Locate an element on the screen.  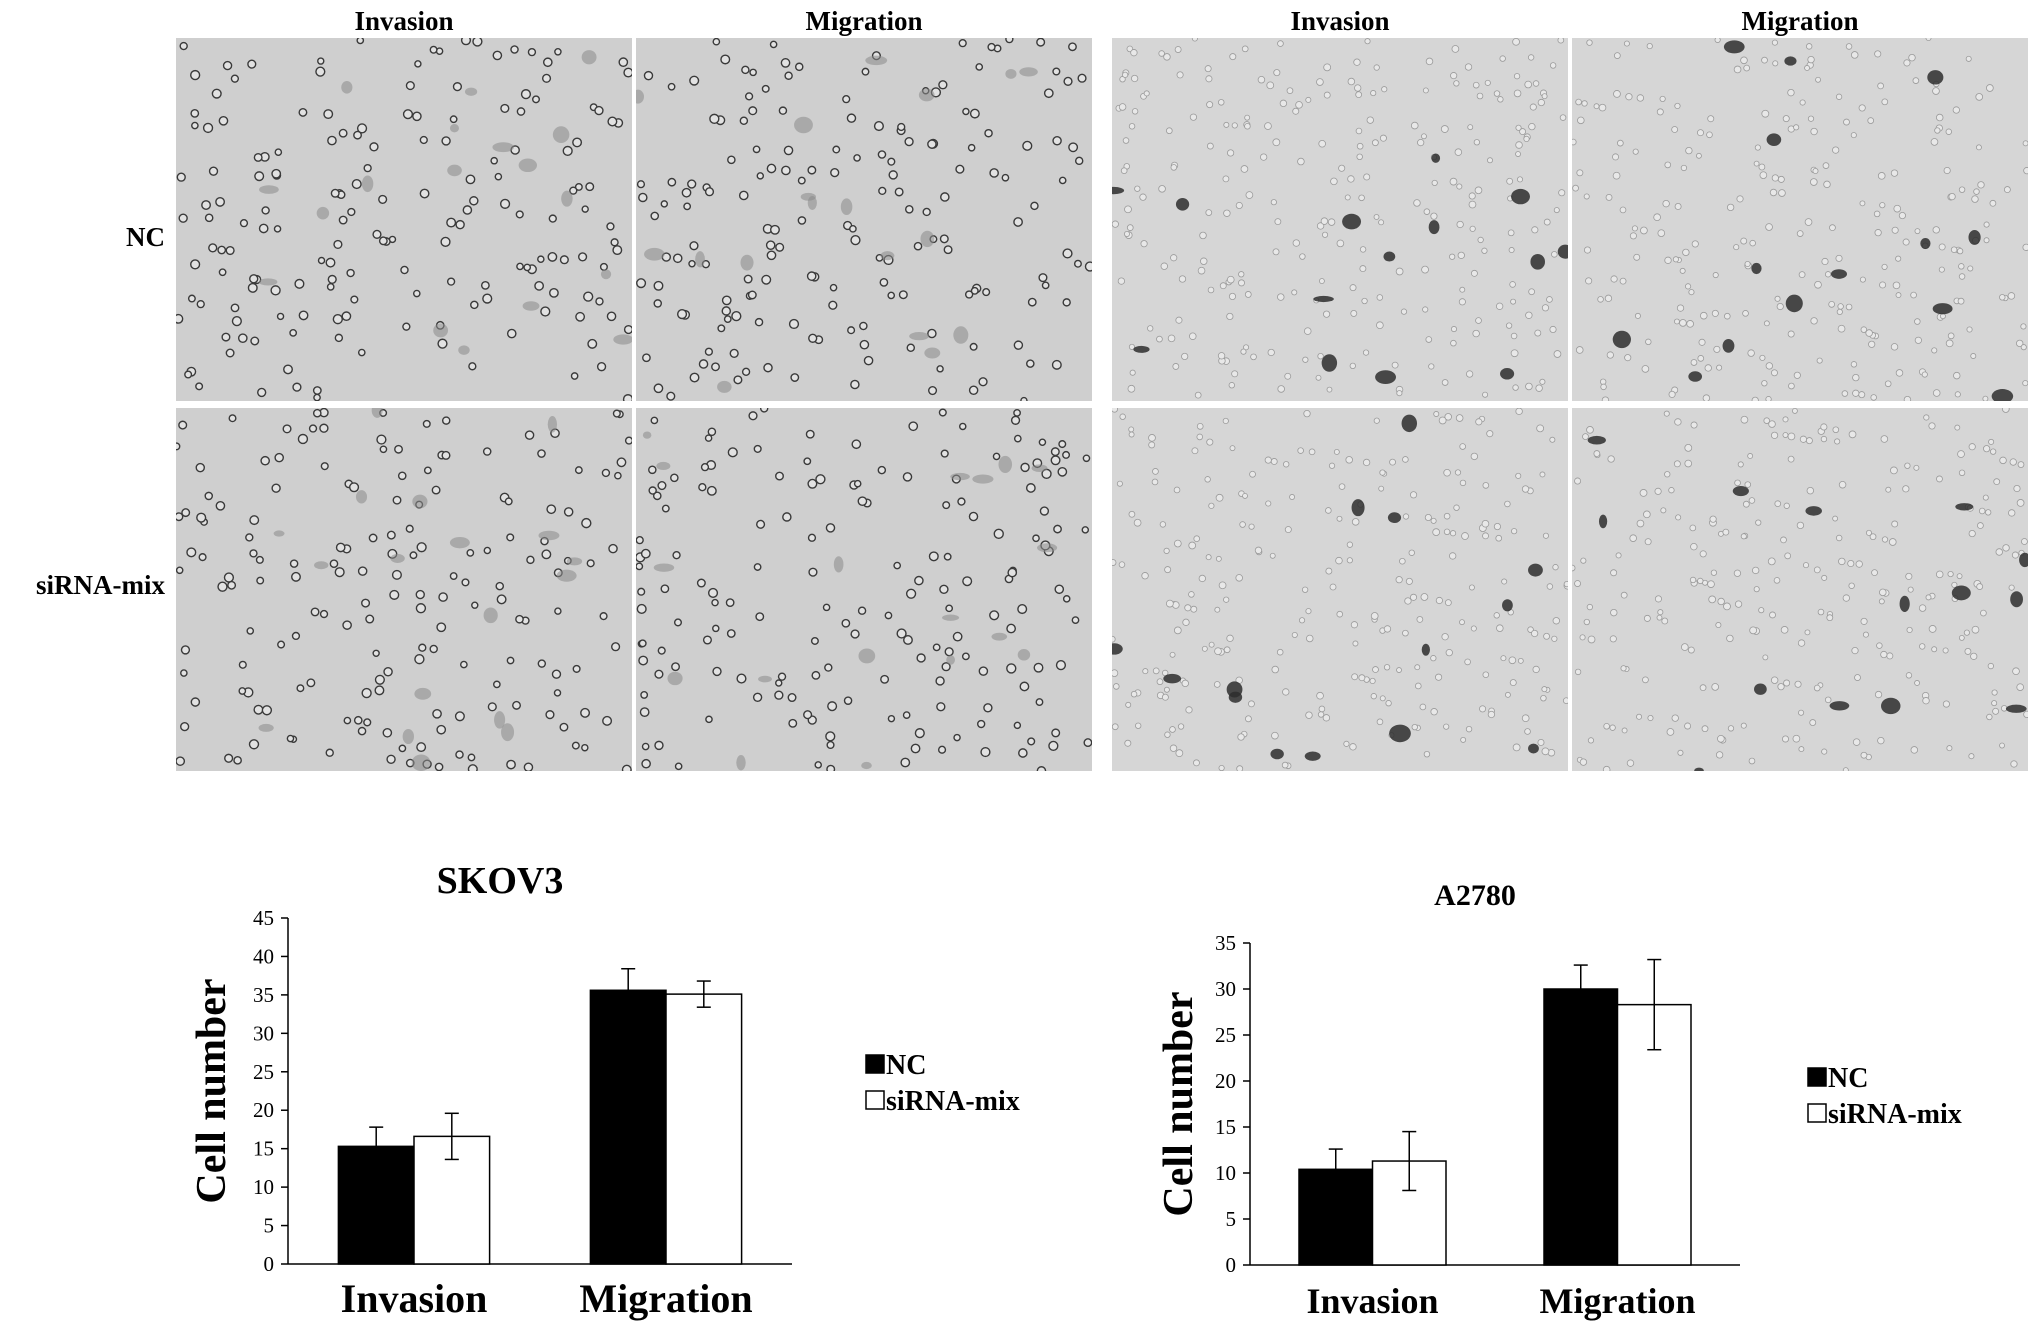
column-label-invasion-a2780: Invasion is located at coordinates (1340, 21).